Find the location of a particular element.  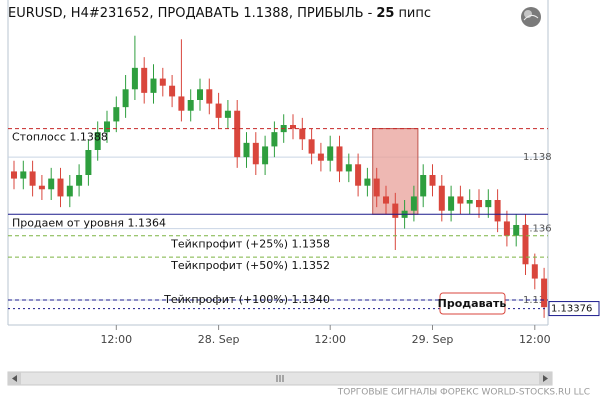

y-tick-label: 1.138 is located at coordinates (537, 157).